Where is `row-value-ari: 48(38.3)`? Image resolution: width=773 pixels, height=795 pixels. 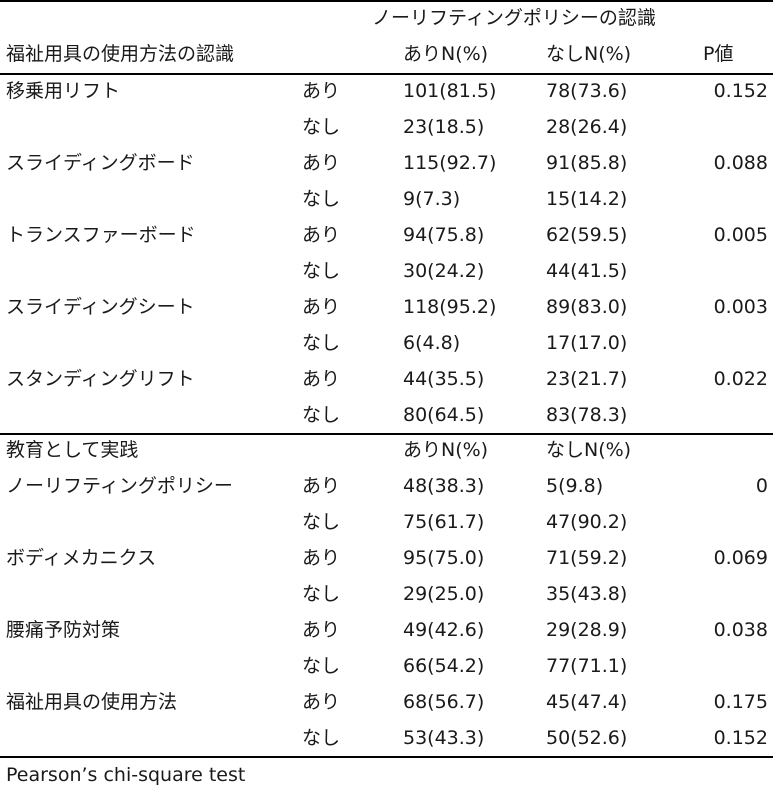 row-value-ari: 48(38.3) is located at coordinates (444, 486).